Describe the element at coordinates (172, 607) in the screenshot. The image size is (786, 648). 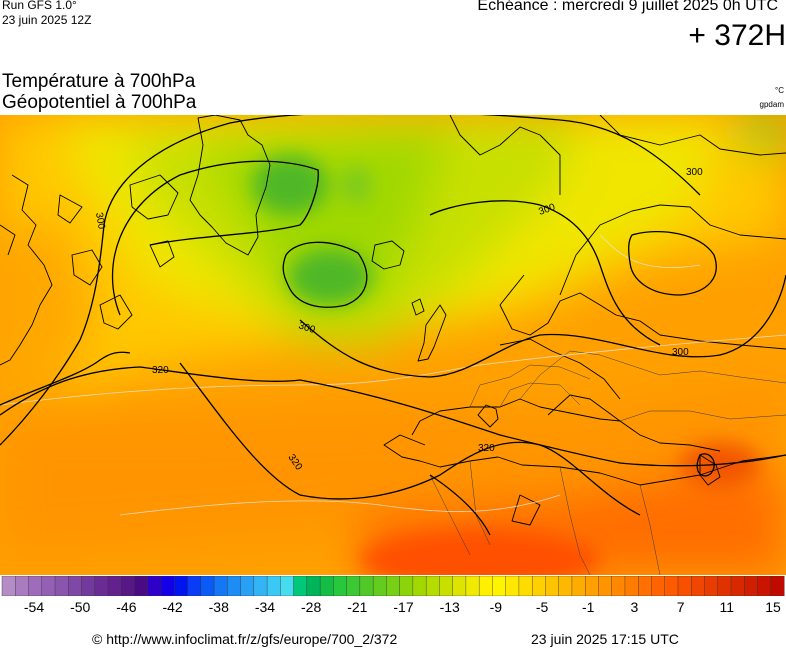
I see `color-scale-tick: -42` at that location.